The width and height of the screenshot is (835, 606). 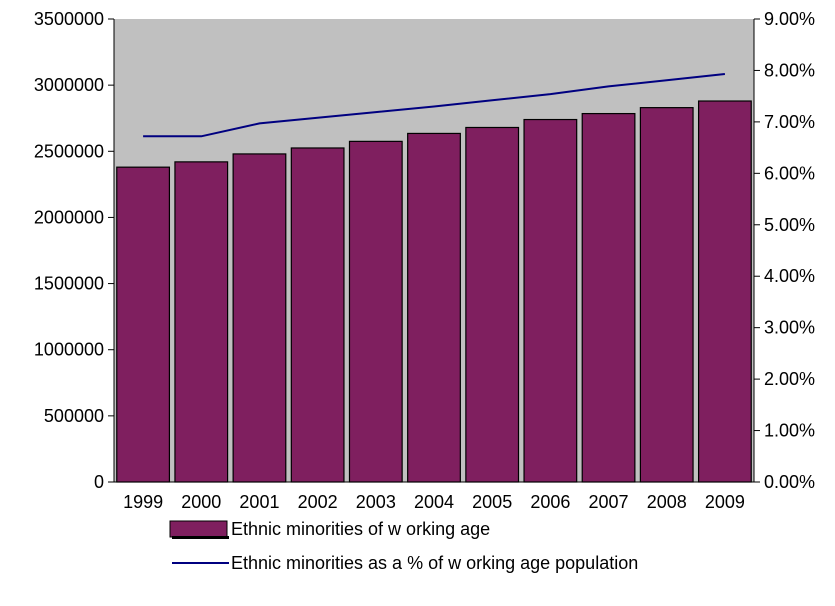 What do you see at coordinates (789, 379) in the screenshot?
I see `right-axis-tick-label: 2.00%` at bounding box center [789, 379].